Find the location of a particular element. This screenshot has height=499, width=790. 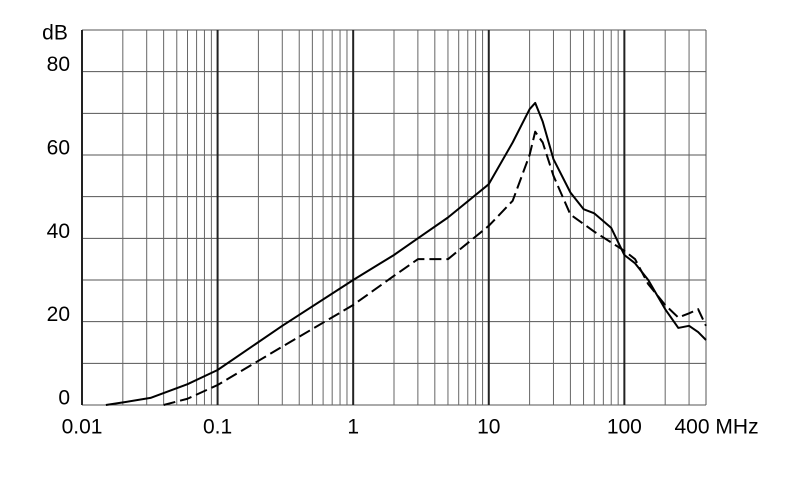

x-tick-label: 100 is located at coordinates (624, 427).